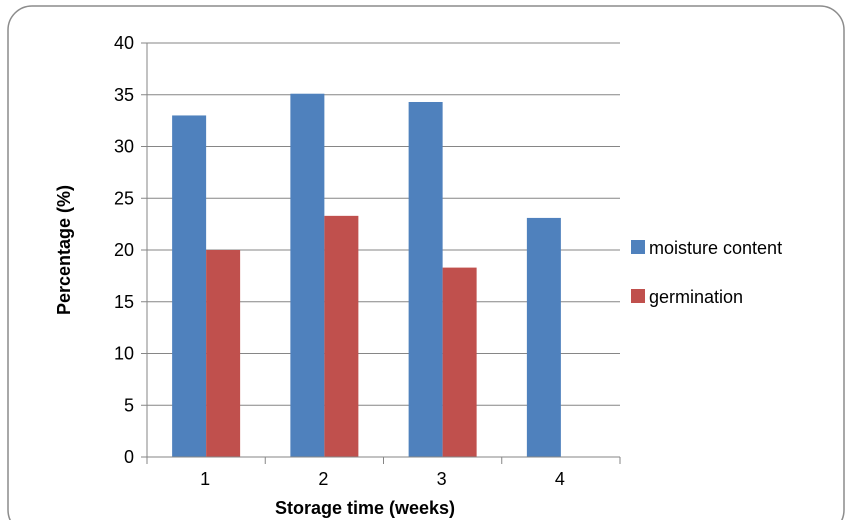 The image size is (852, 525). Describe the element at coordinates (442, 479) in the screenshot. I see `x-tick-label: 3` at that location.